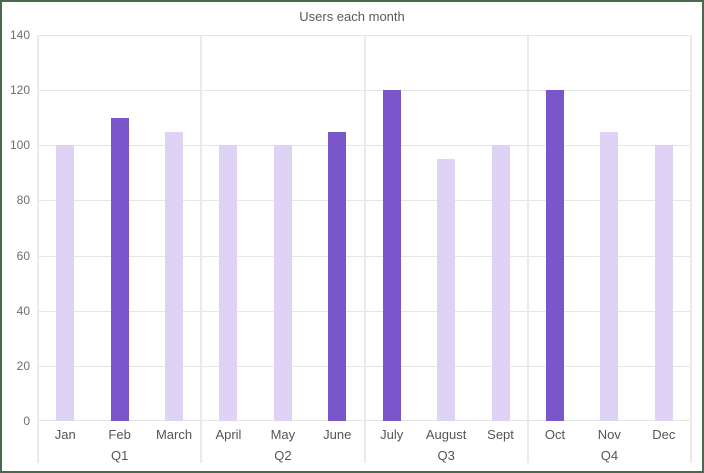 This screenshot has height=473, width=704. Describe the element at coordinates (283, 434) in the screenshot. I see `month-label-may: May` at that location.